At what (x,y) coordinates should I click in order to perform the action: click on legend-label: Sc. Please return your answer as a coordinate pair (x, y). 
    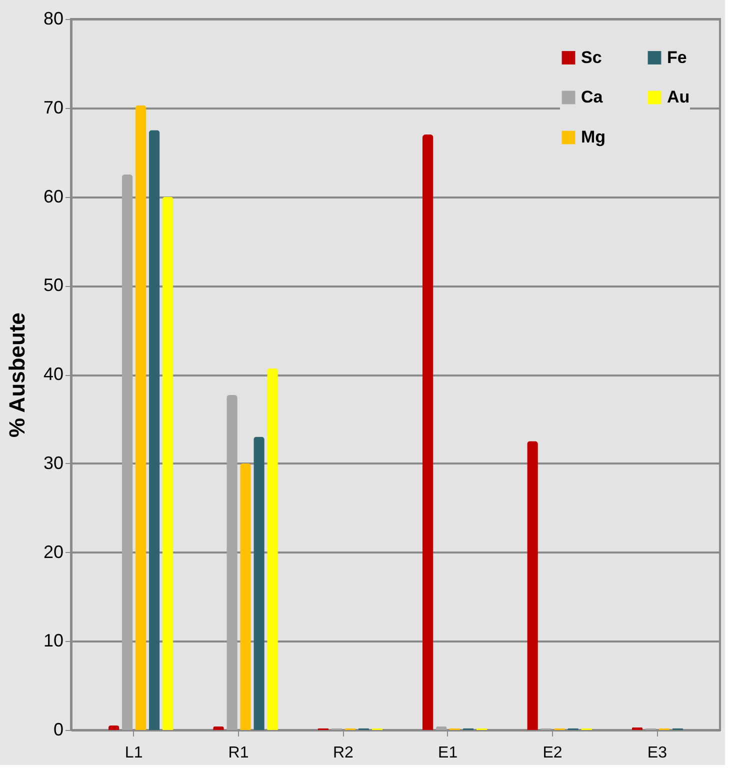
    Looking at the image, I should click on (591, 57).